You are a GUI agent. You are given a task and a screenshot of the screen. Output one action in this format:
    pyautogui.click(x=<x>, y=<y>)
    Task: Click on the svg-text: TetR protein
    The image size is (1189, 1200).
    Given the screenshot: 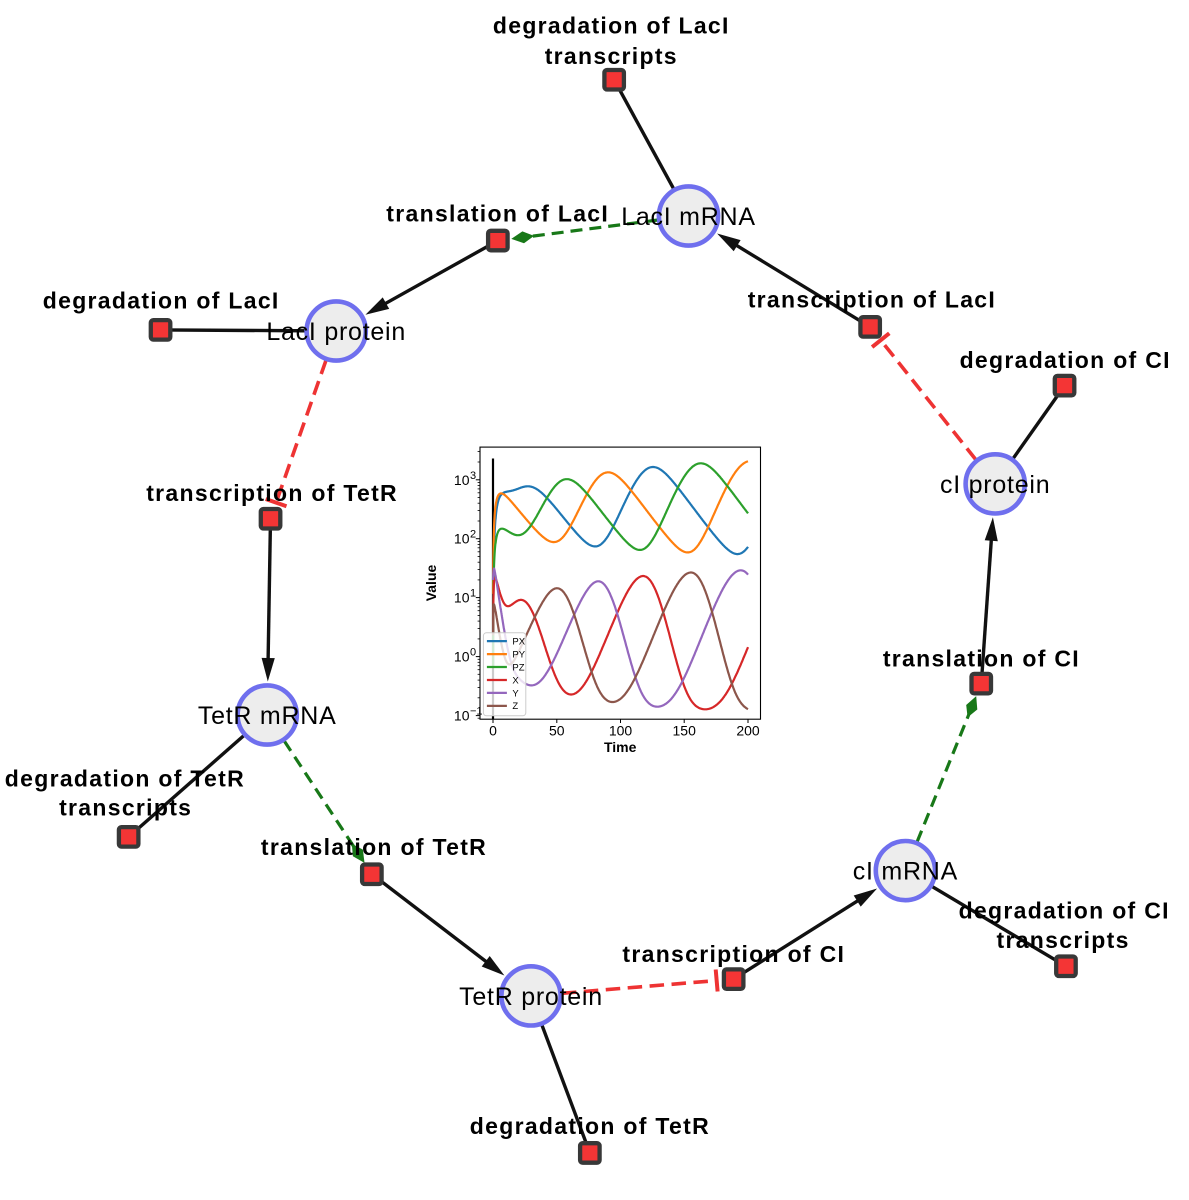 What is the action you would take?
    pyautogui.click(x=531, y=997)
    